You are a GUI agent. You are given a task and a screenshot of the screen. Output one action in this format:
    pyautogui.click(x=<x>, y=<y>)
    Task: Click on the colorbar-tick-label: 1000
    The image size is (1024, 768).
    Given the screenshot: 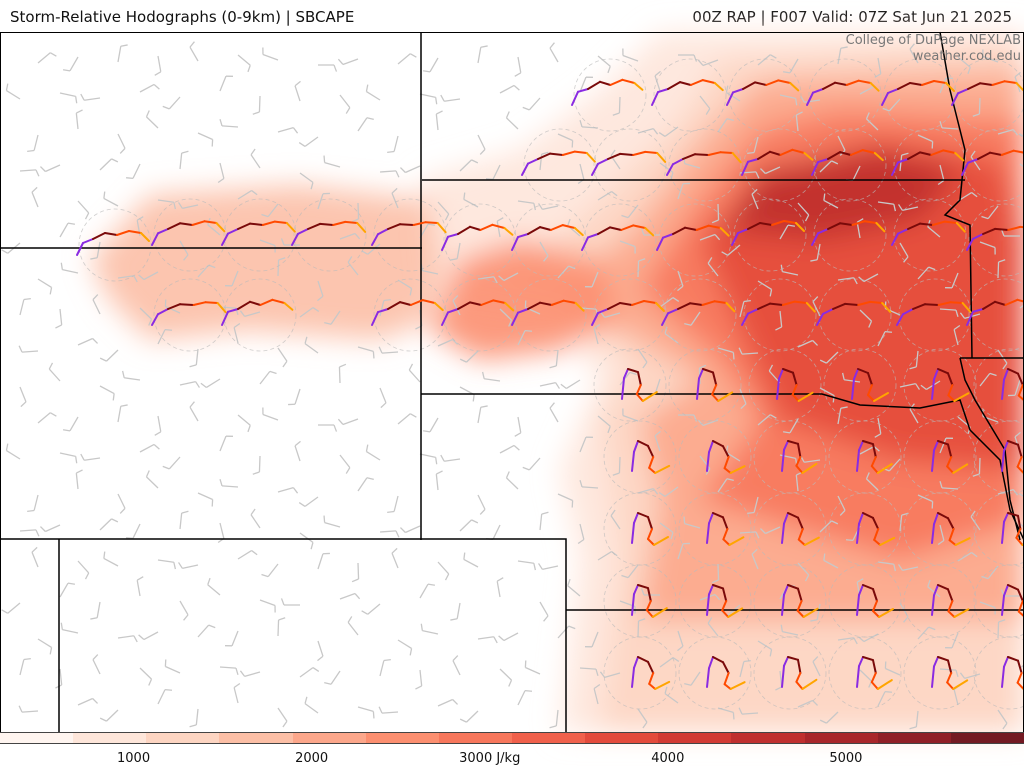 What is the action you would take?
    pyautogui.click(x=134, y=758)
    